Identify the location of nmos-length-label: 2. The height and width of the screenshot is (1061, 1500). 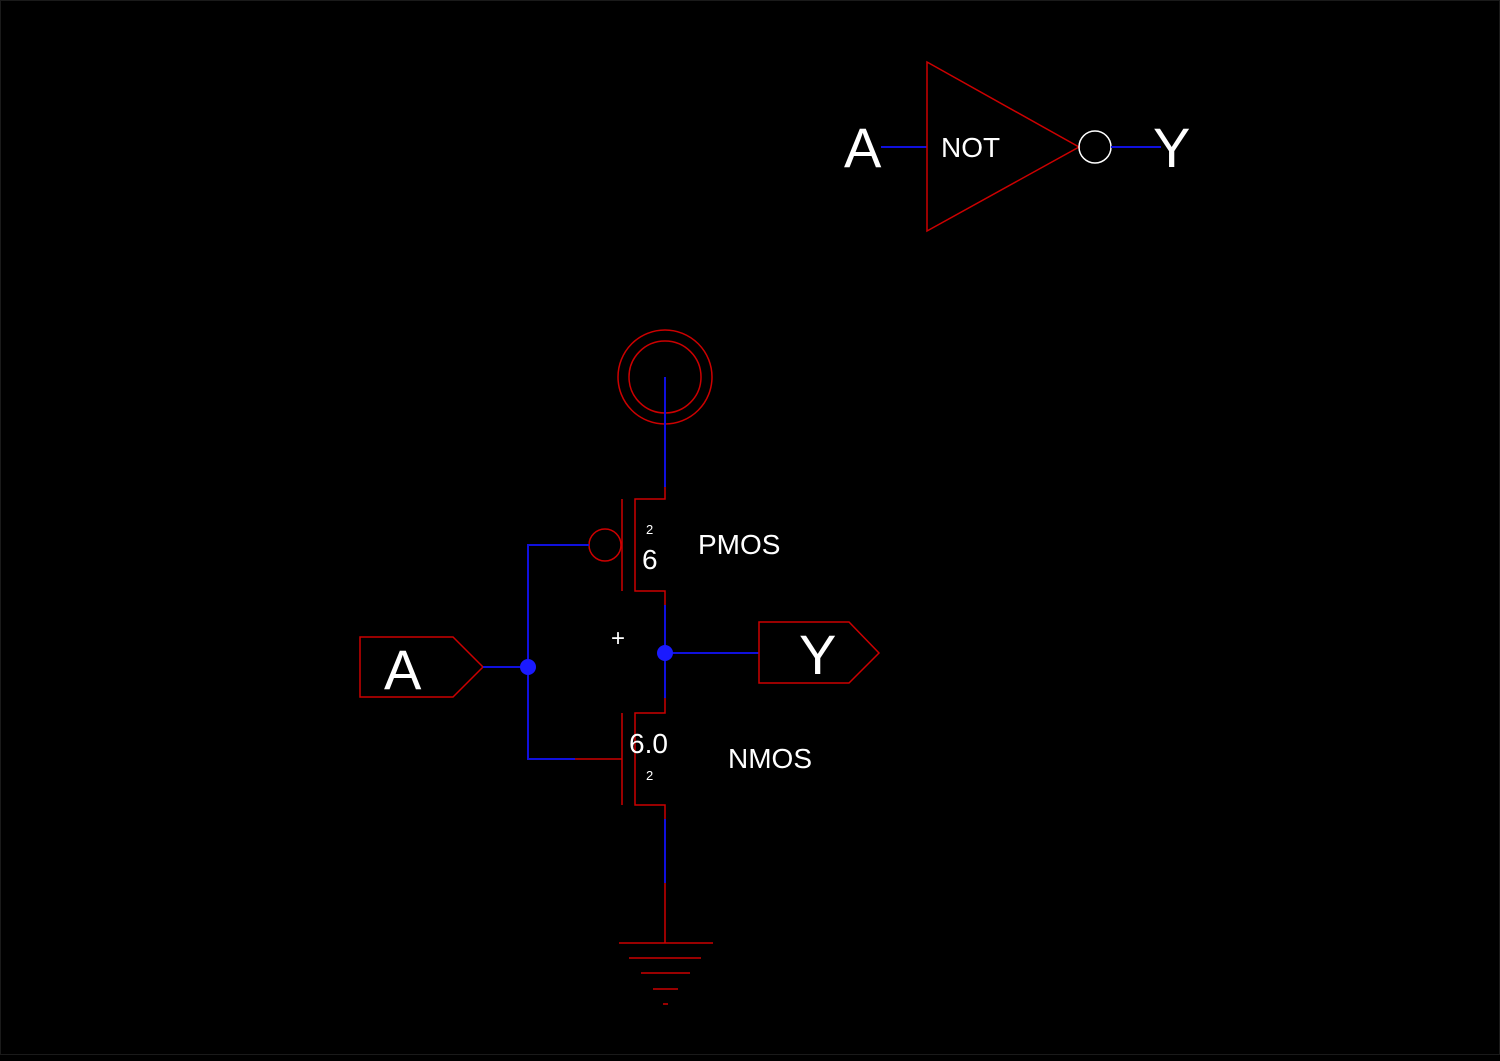
(649, 775).